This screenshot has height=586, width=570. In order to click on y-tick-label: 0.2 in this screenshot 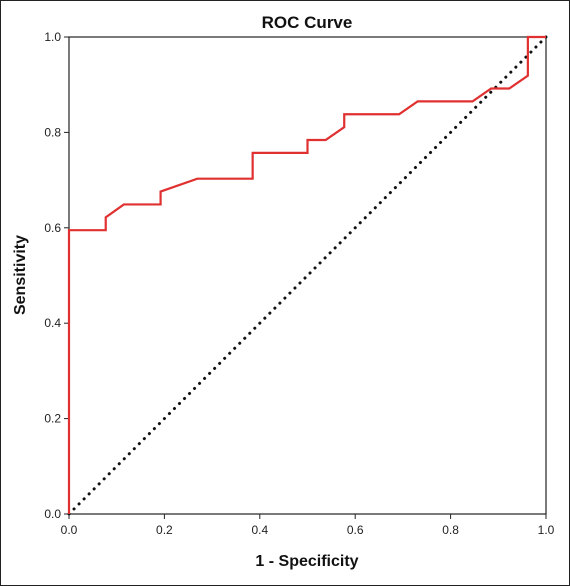, I will do `click(52, 419)`.